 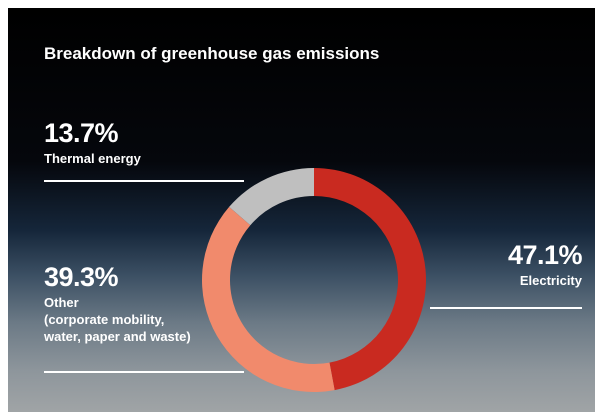 What do you see at coordinates (212, 53) in the screenshot?
I see `chart-title: Breakdown of greenhouse gas emissions` at bounding box center [212, 53].